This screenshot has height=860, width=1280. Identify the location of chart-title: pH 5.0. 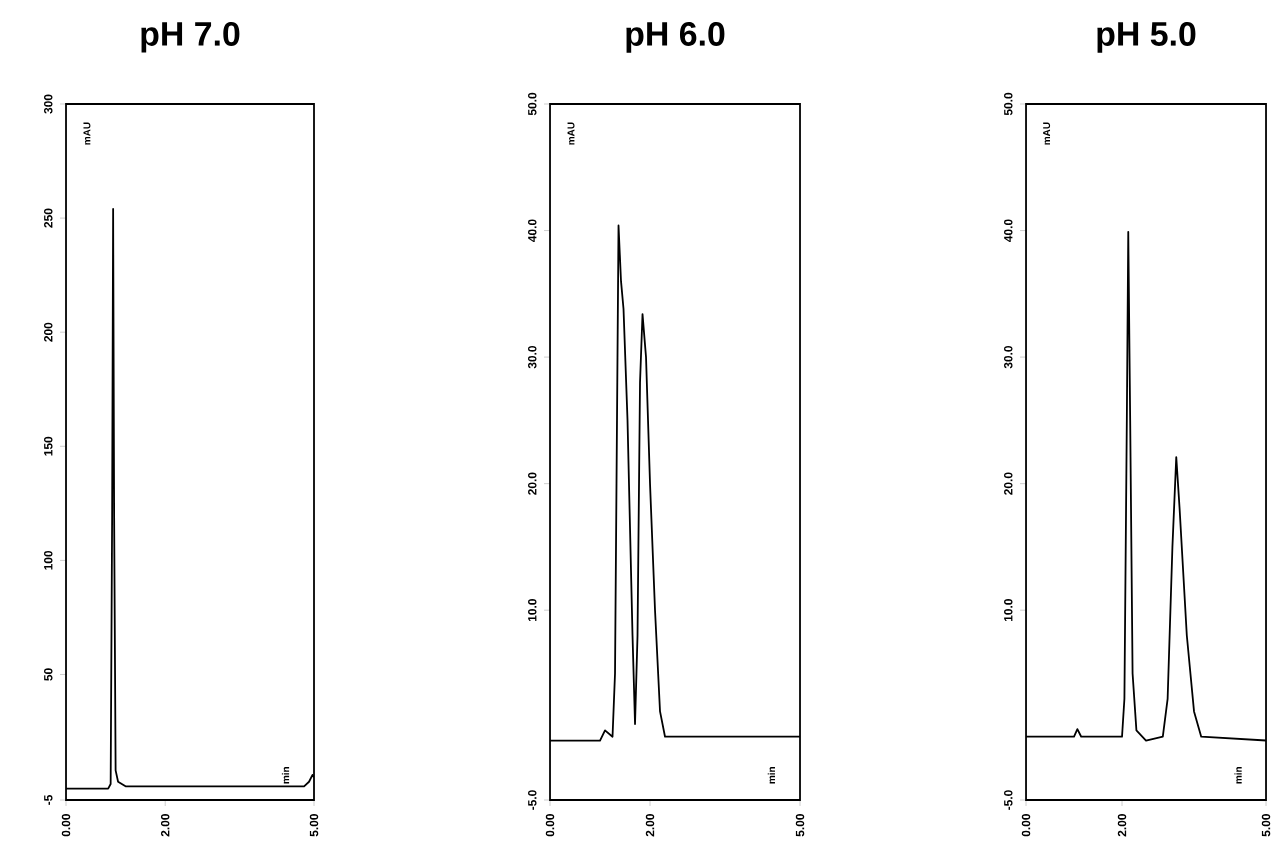
(1146, 37).